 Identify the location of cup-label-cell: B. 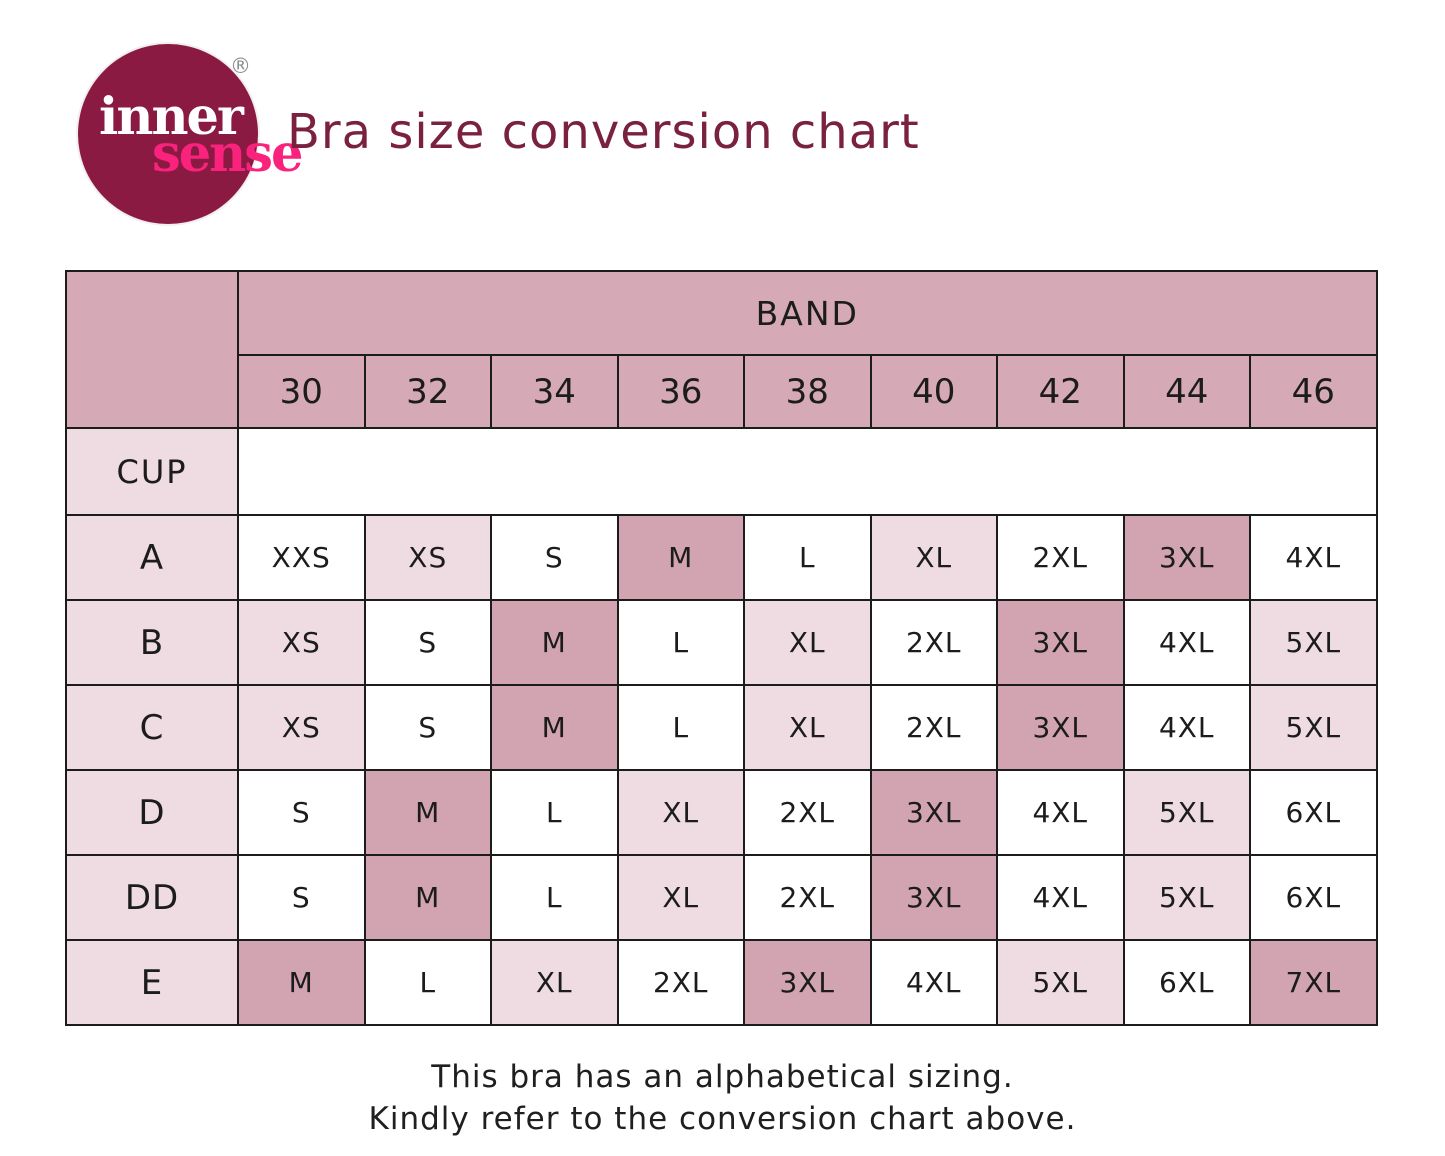
(152, 642).